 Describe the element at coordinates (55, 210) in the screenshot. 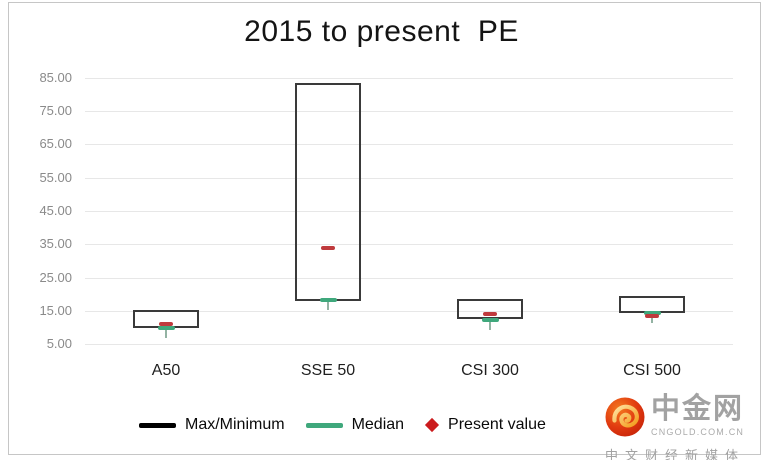

I see `y-axis-tick-label: 45.00` at that location.